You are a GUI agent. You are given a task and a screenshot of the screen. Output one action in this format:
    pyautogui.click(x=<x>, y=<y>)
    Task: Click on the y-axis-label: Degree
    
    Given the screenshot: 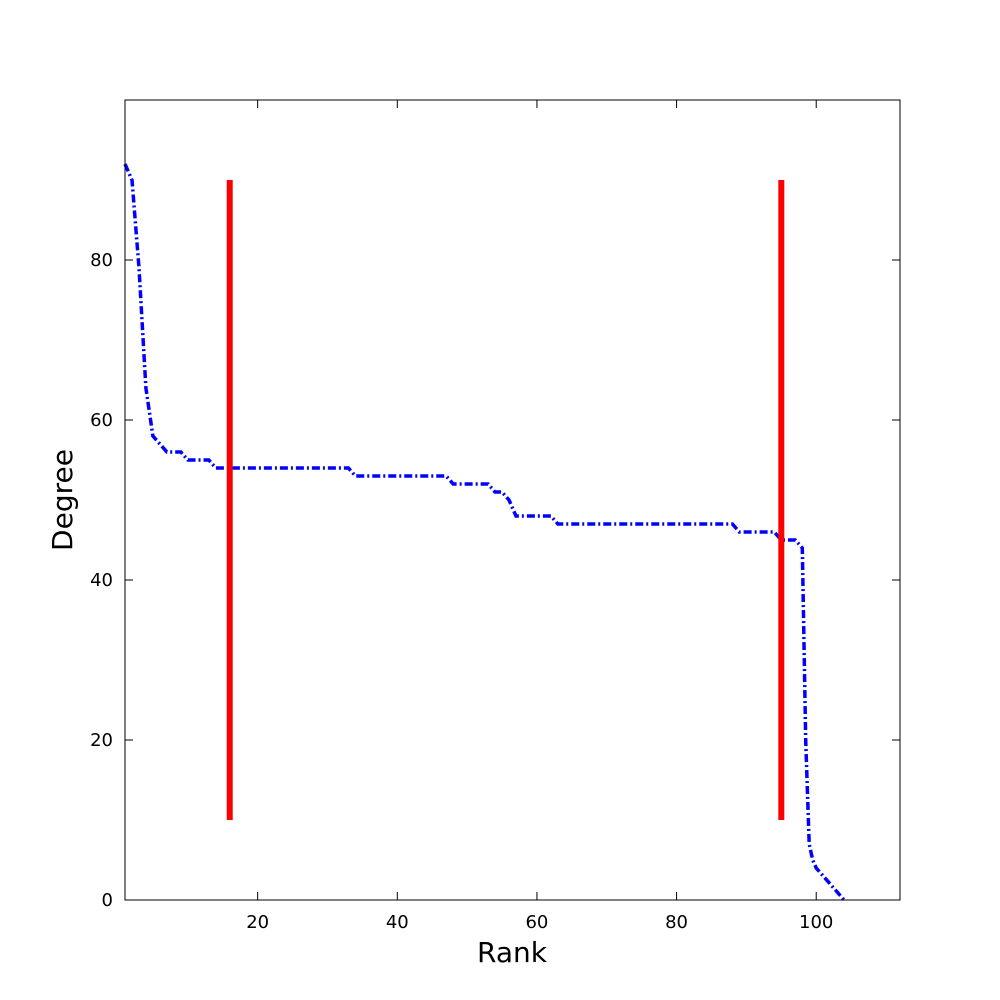 What is the action you would take?
    pyautogui.click(x=62, y=500)
    